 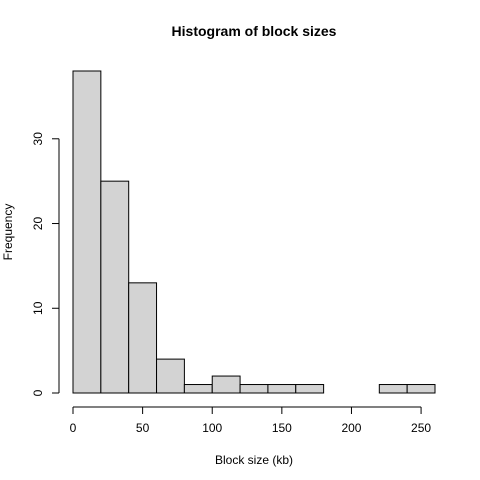 What do you see at coordinates (38, 392) in the screenshot?
I see `y-tick-label-0: 0` at bounding box center [38, 392].